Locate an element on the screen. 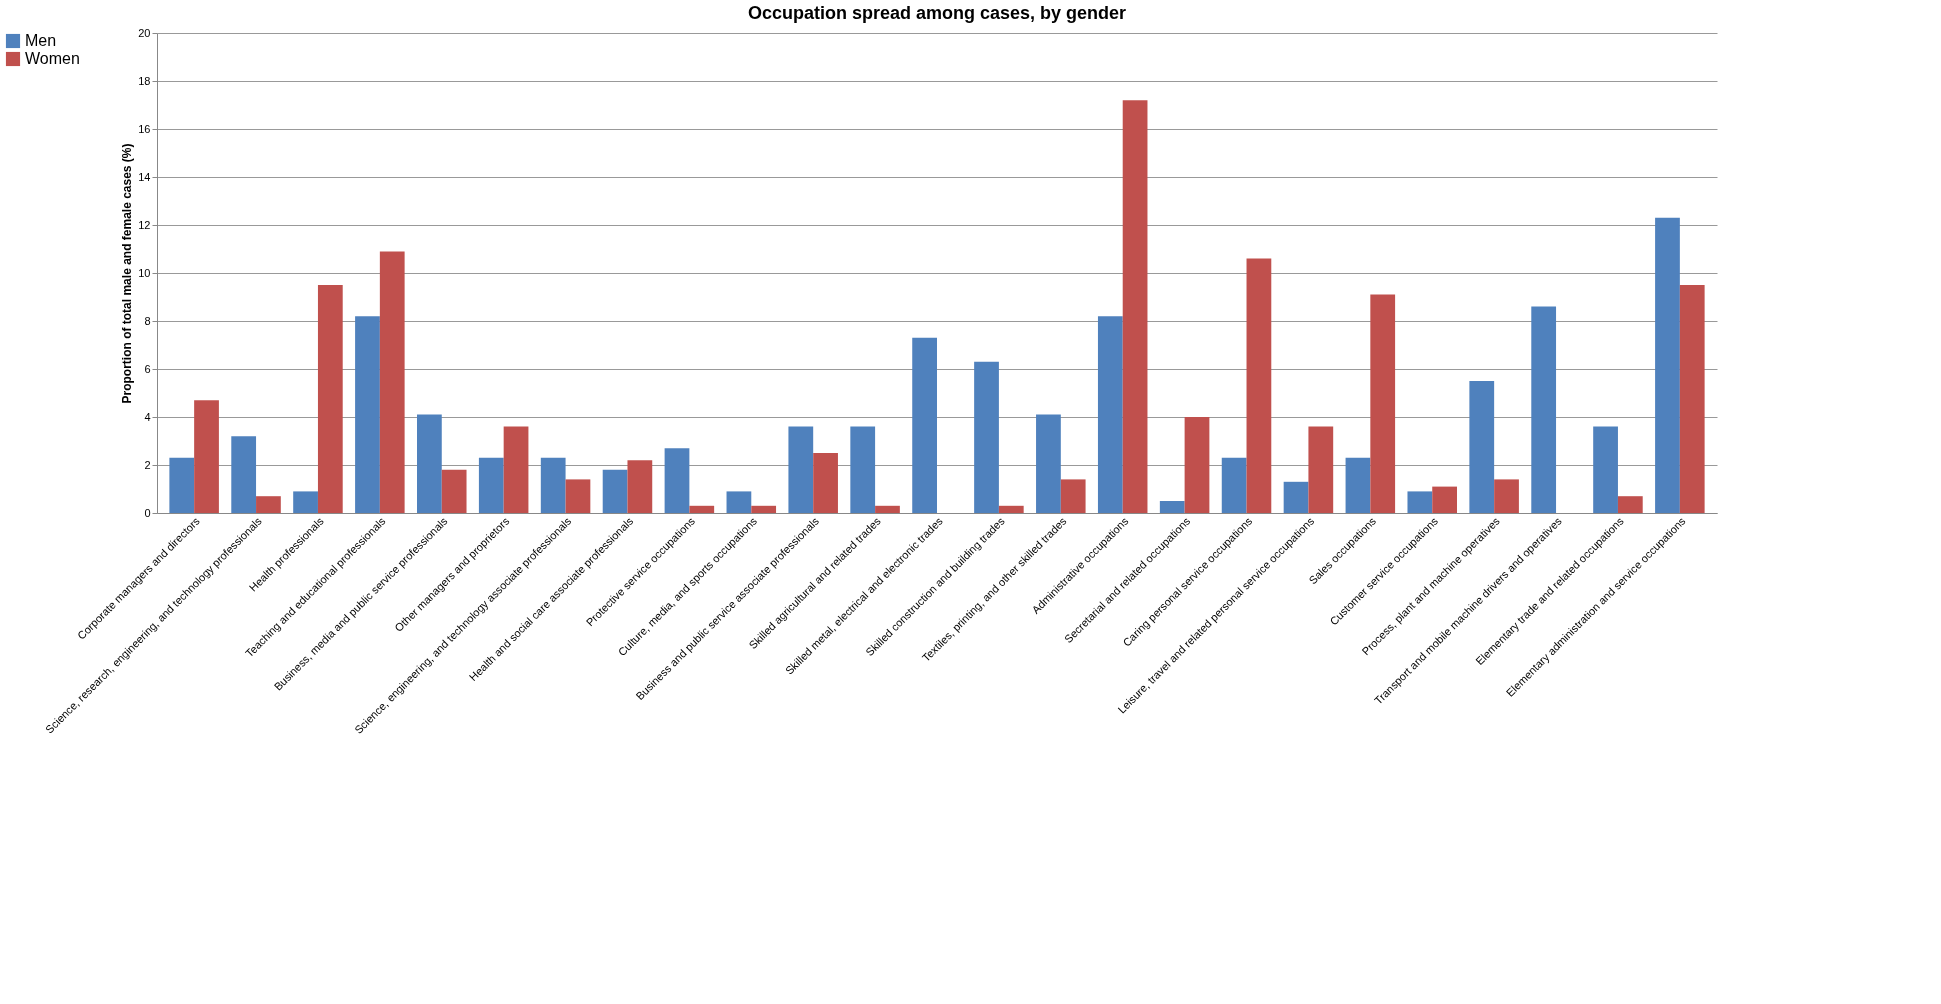 This screenshot has width=1941, height=1004. y-tick-label: 12 is located at coordinates (144, 224).